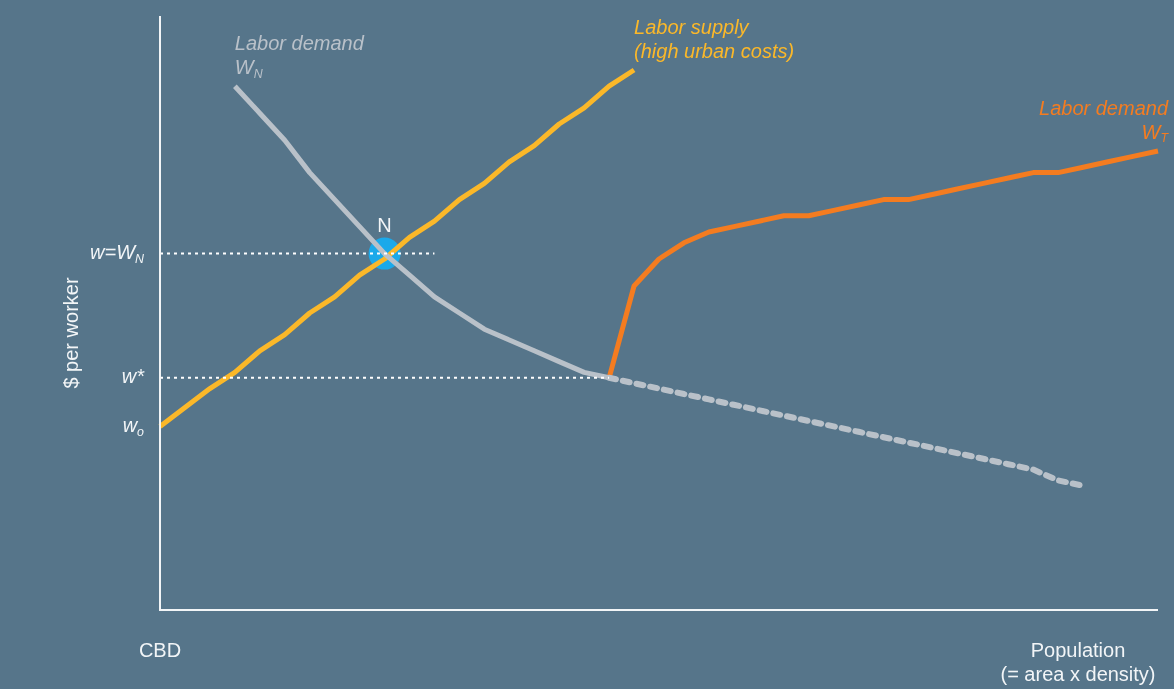  I want to click on text: CBD, so click(160, 649).